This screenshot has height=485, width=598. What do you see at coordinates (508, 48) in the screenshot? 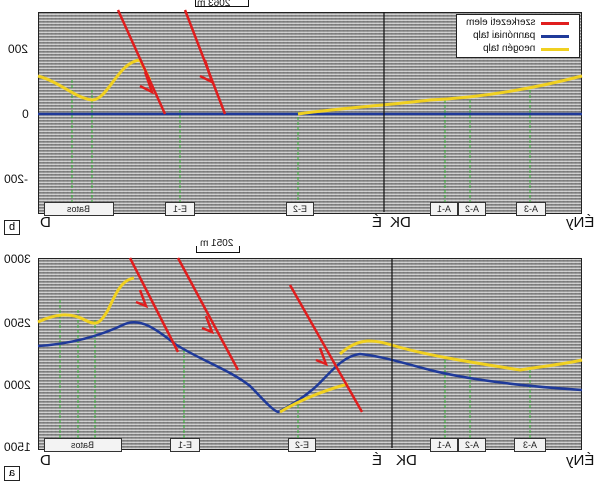
I see `legend-label-neogene: neogén talp` at bounding box center [508, 48].